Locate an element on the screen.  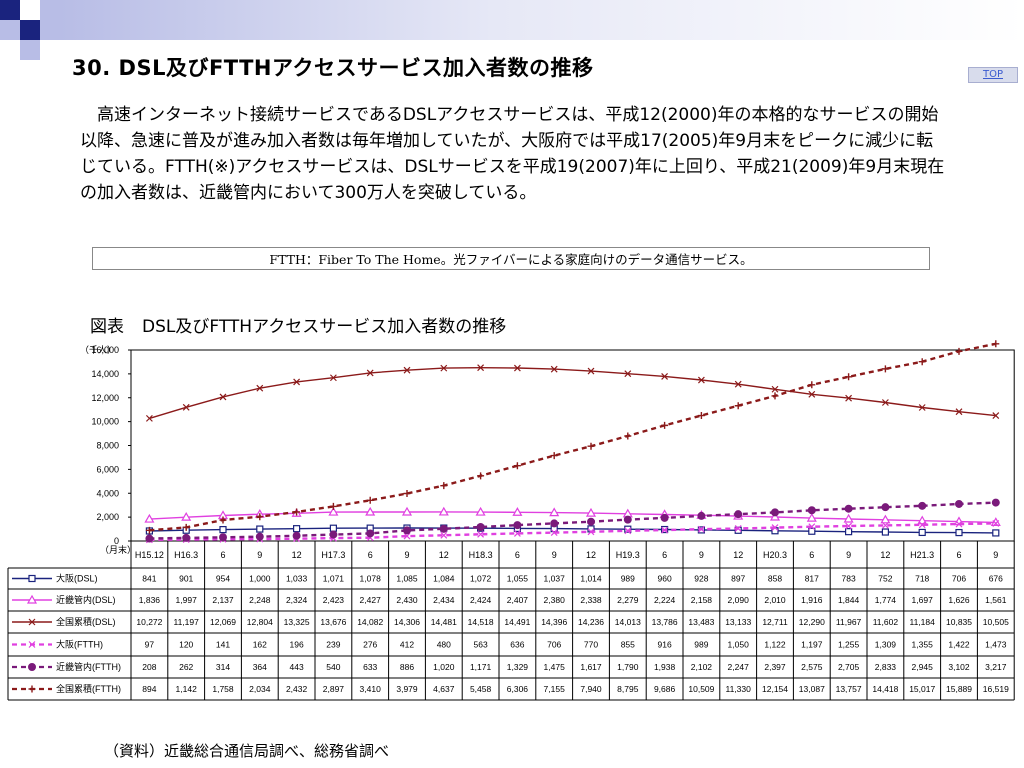
series-6-value: 1,142 is located at coordinates (187, 689).